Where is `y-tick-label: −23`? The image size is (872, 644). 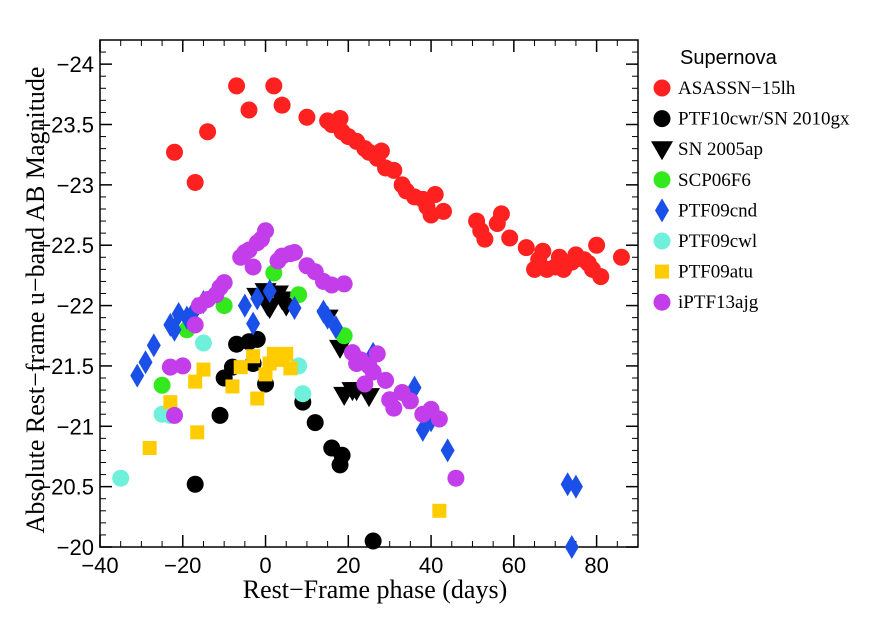
y-tick-label: −23 is located at coordinates (75, 185).